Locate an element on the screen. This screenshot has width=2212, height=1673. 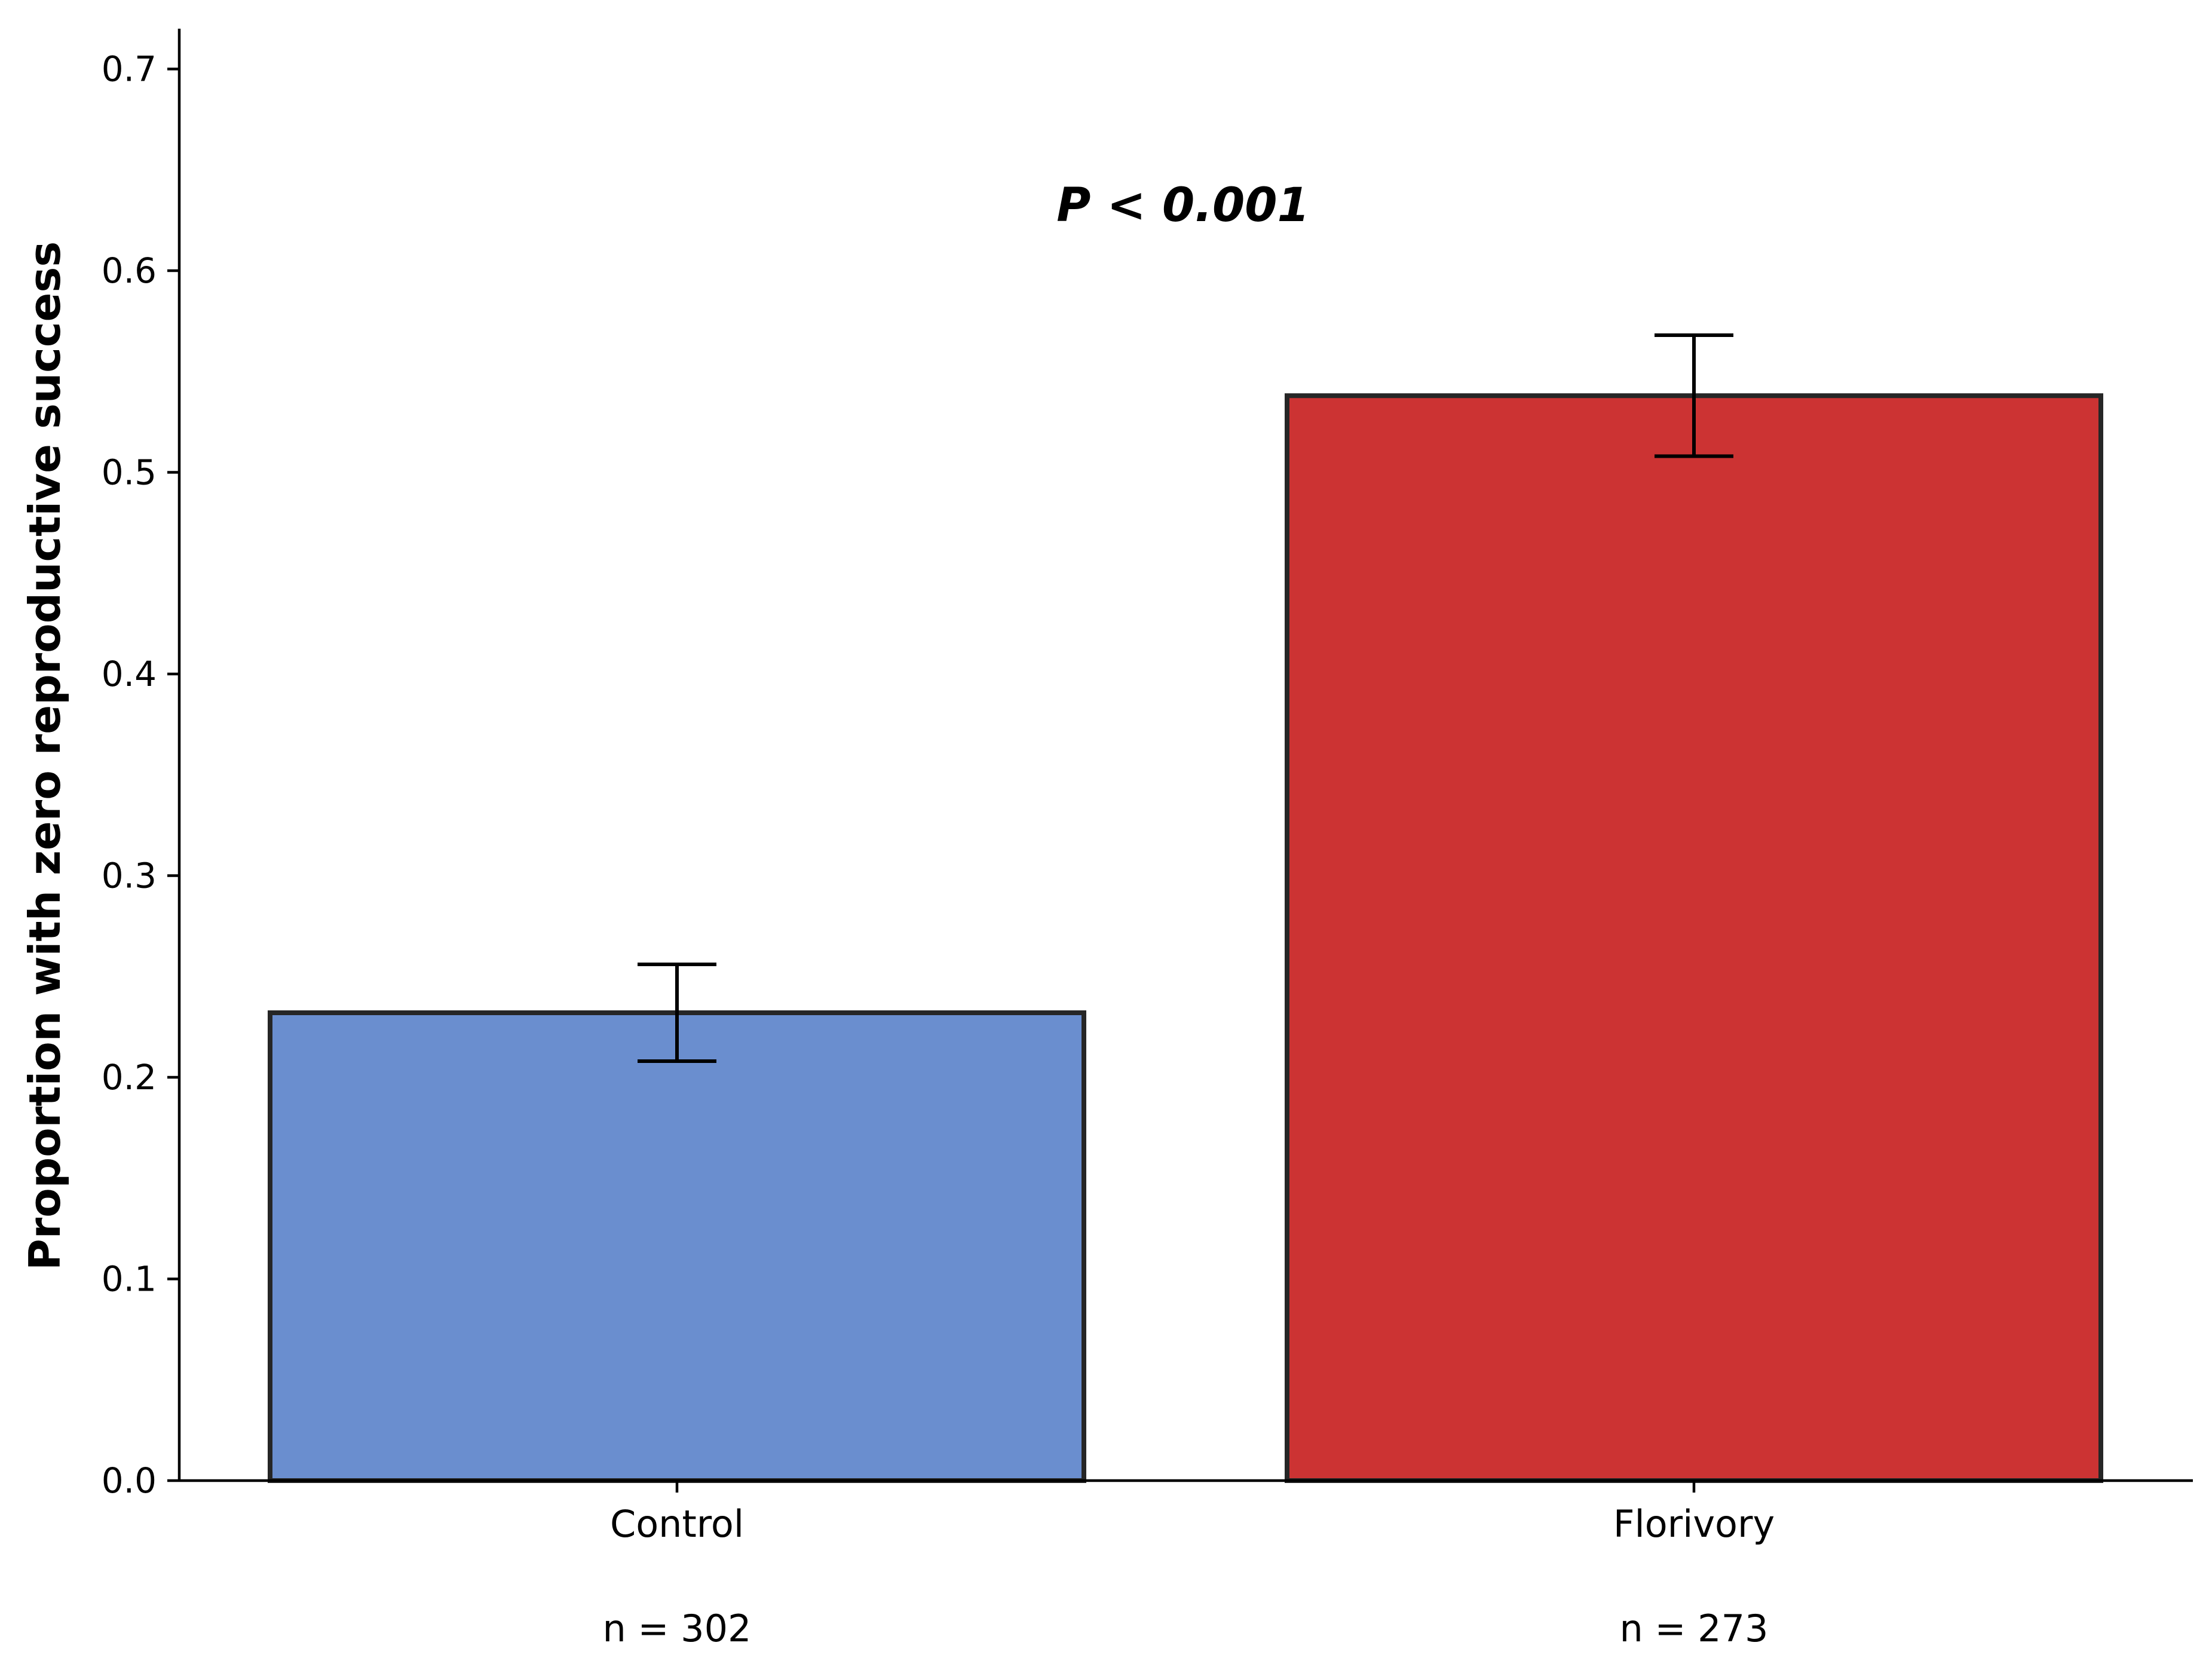
y-tick-label: 0.4 is located at coordinates (129, 674).